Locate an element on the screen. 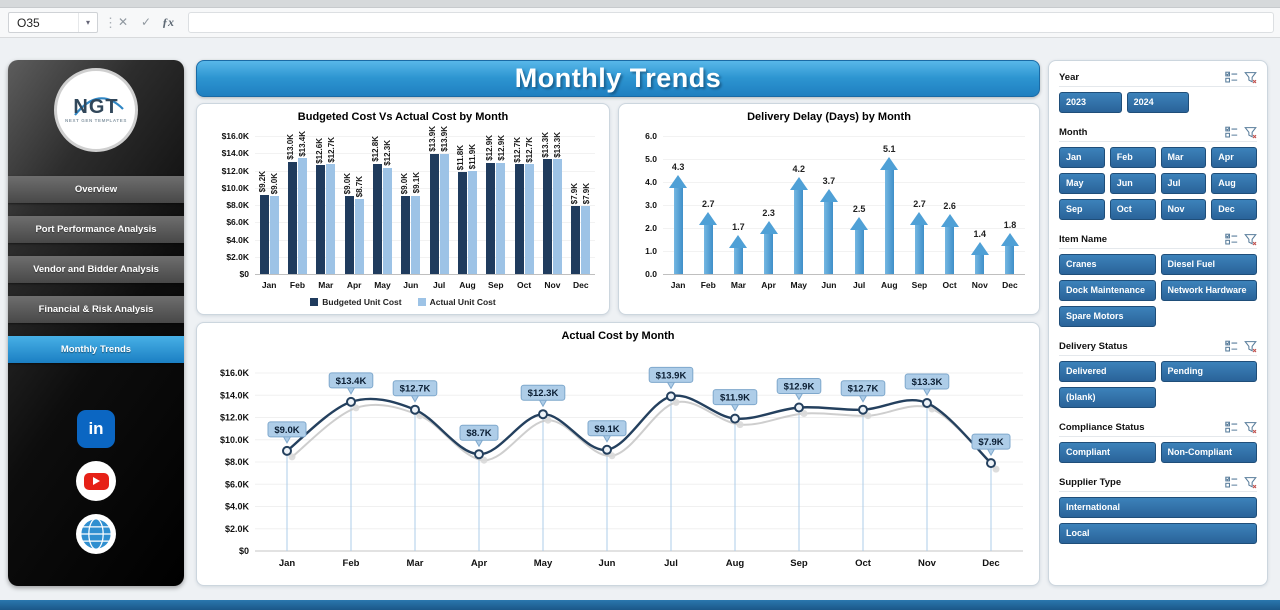 The width and height of the screenshot is (1280, 610). slicer-button-jan: Jan is located at coordinates (1082, 157).